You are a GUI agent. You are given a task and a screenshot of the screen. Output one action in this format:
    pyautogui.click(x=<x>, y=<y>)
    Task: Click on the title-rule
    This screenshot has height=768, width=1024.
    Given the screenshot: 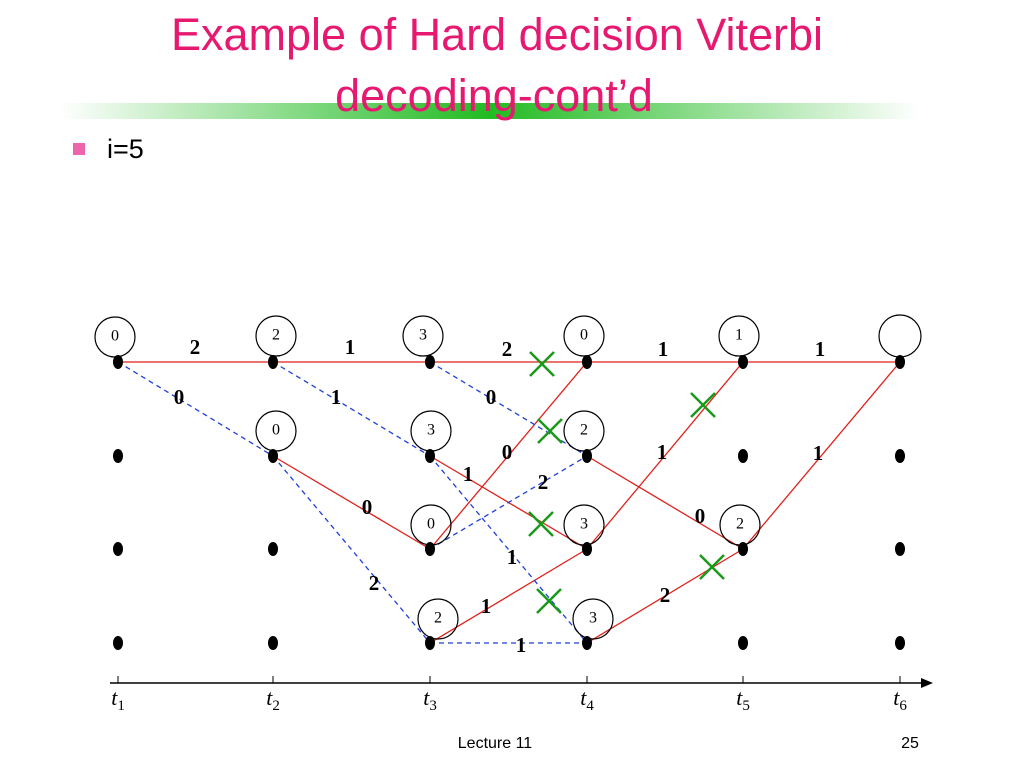 What is the action you would take?
    pyautogui.click(x=490, y=111)
    